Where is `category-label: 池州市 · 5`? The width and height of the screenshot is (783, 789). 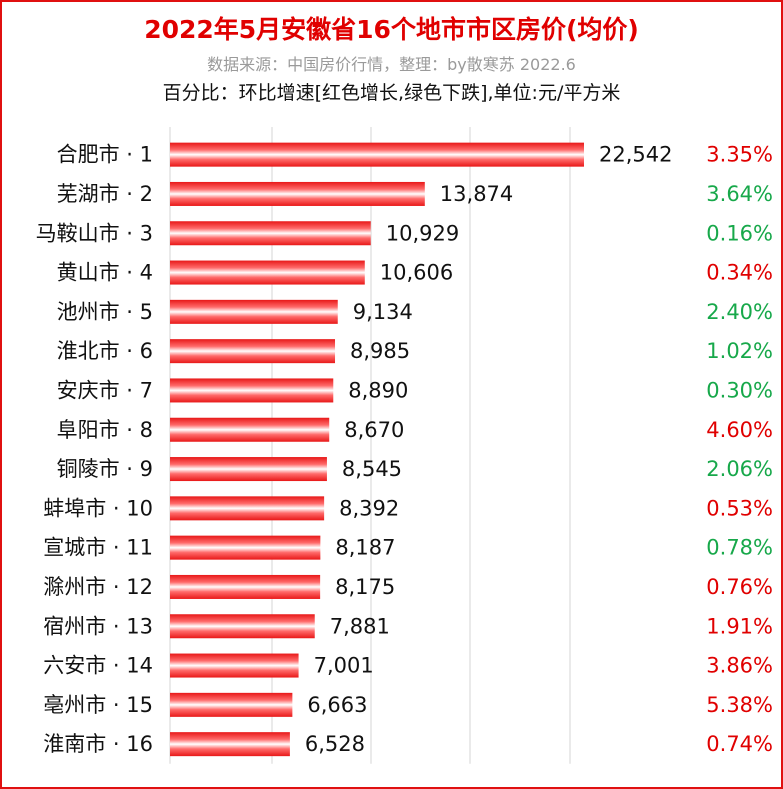 category-label: 池州市 · 5 is located at coordinates (105, 312).